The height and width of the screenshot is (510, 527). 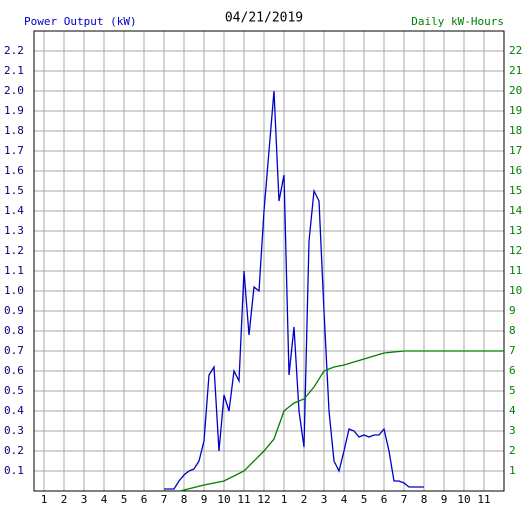 What do you see at coordinates (515, 150) in the screenshot?
I see `y2-tick-label: 17` at bounding box center [515, 150].